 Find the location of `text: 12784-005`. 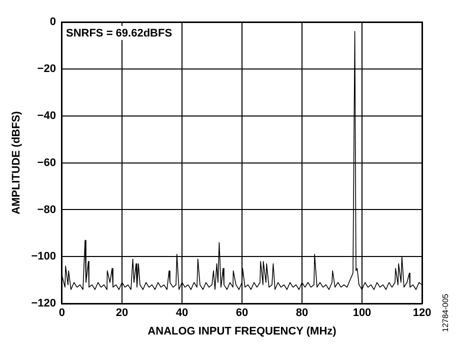

text: 12784-005 is located at coordinates (445, 312).